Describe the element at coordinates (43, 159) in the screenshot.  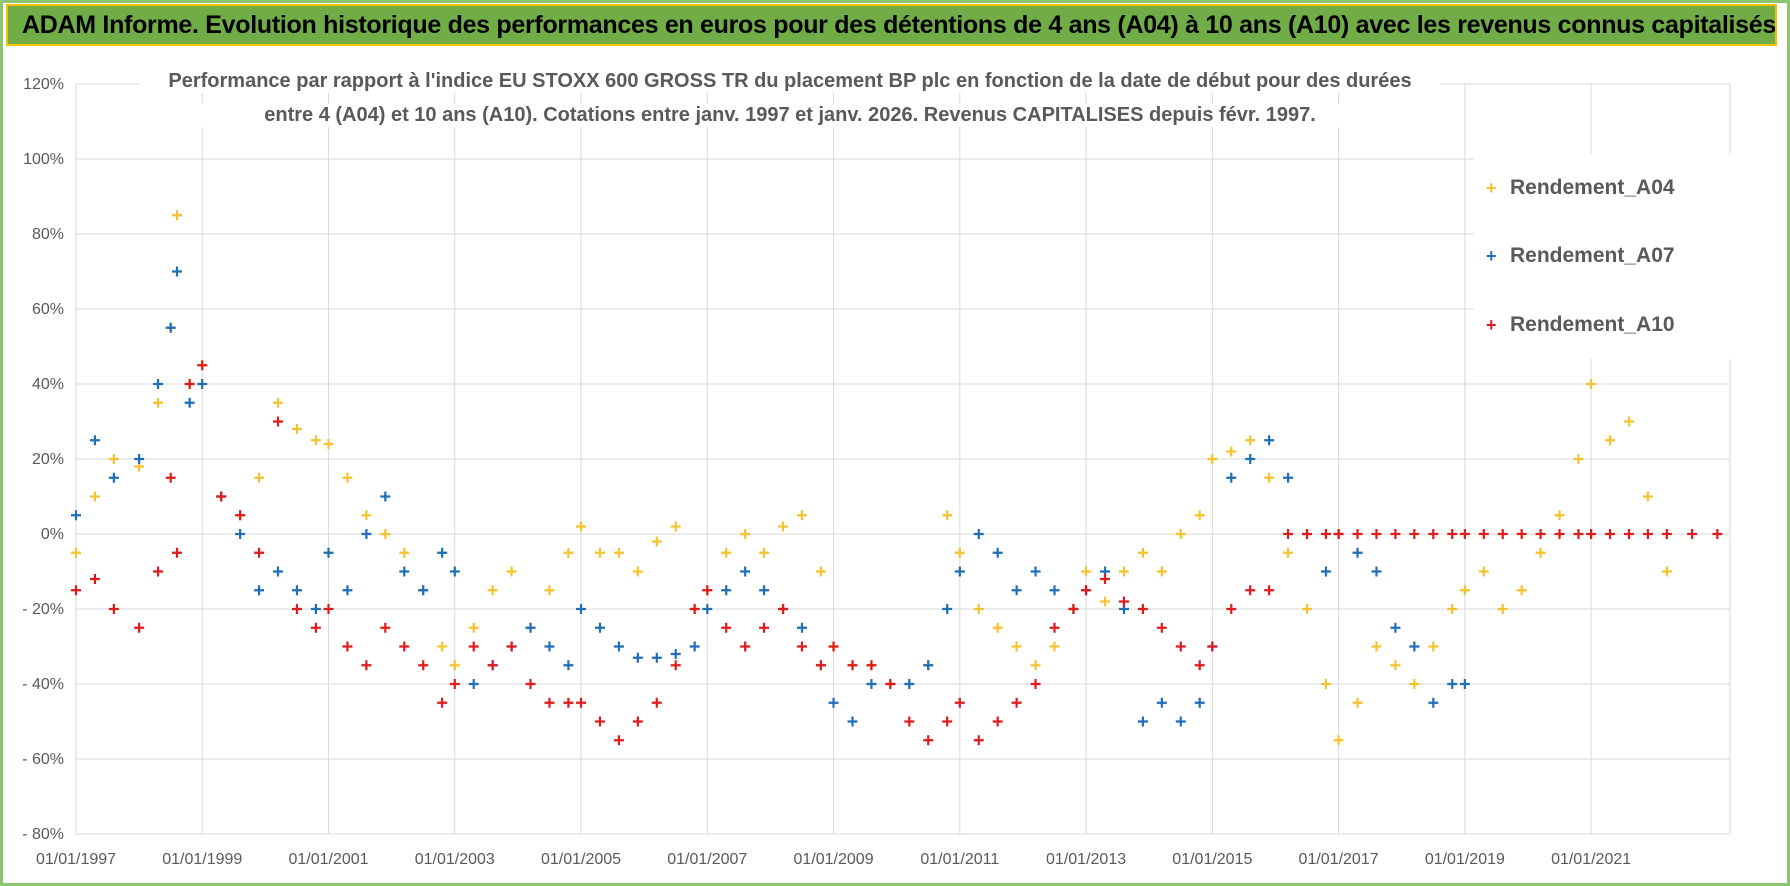
I see `y-tick-label: 100%` at that location.